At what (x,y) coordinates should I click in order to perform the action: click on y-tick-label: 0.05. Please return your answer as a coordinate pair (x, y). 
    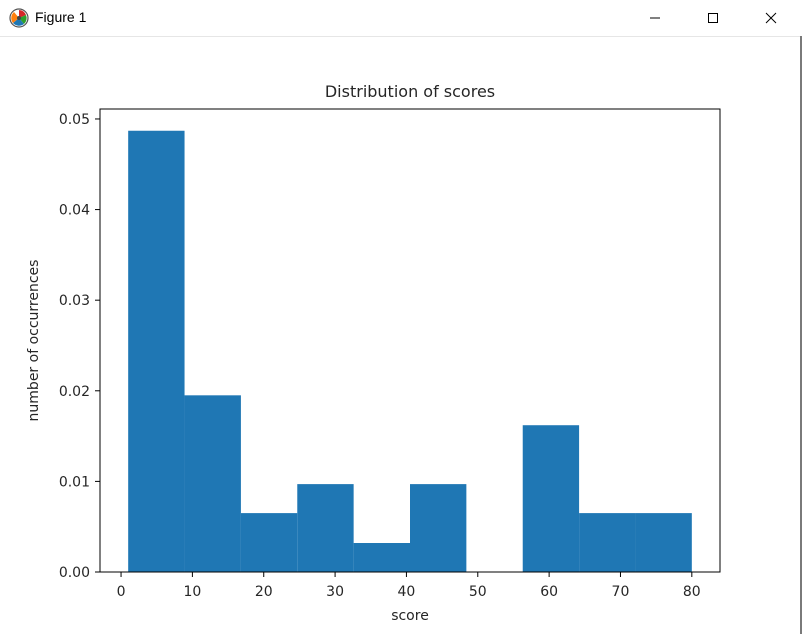
    Looking at the image, I should click on (74, 120).